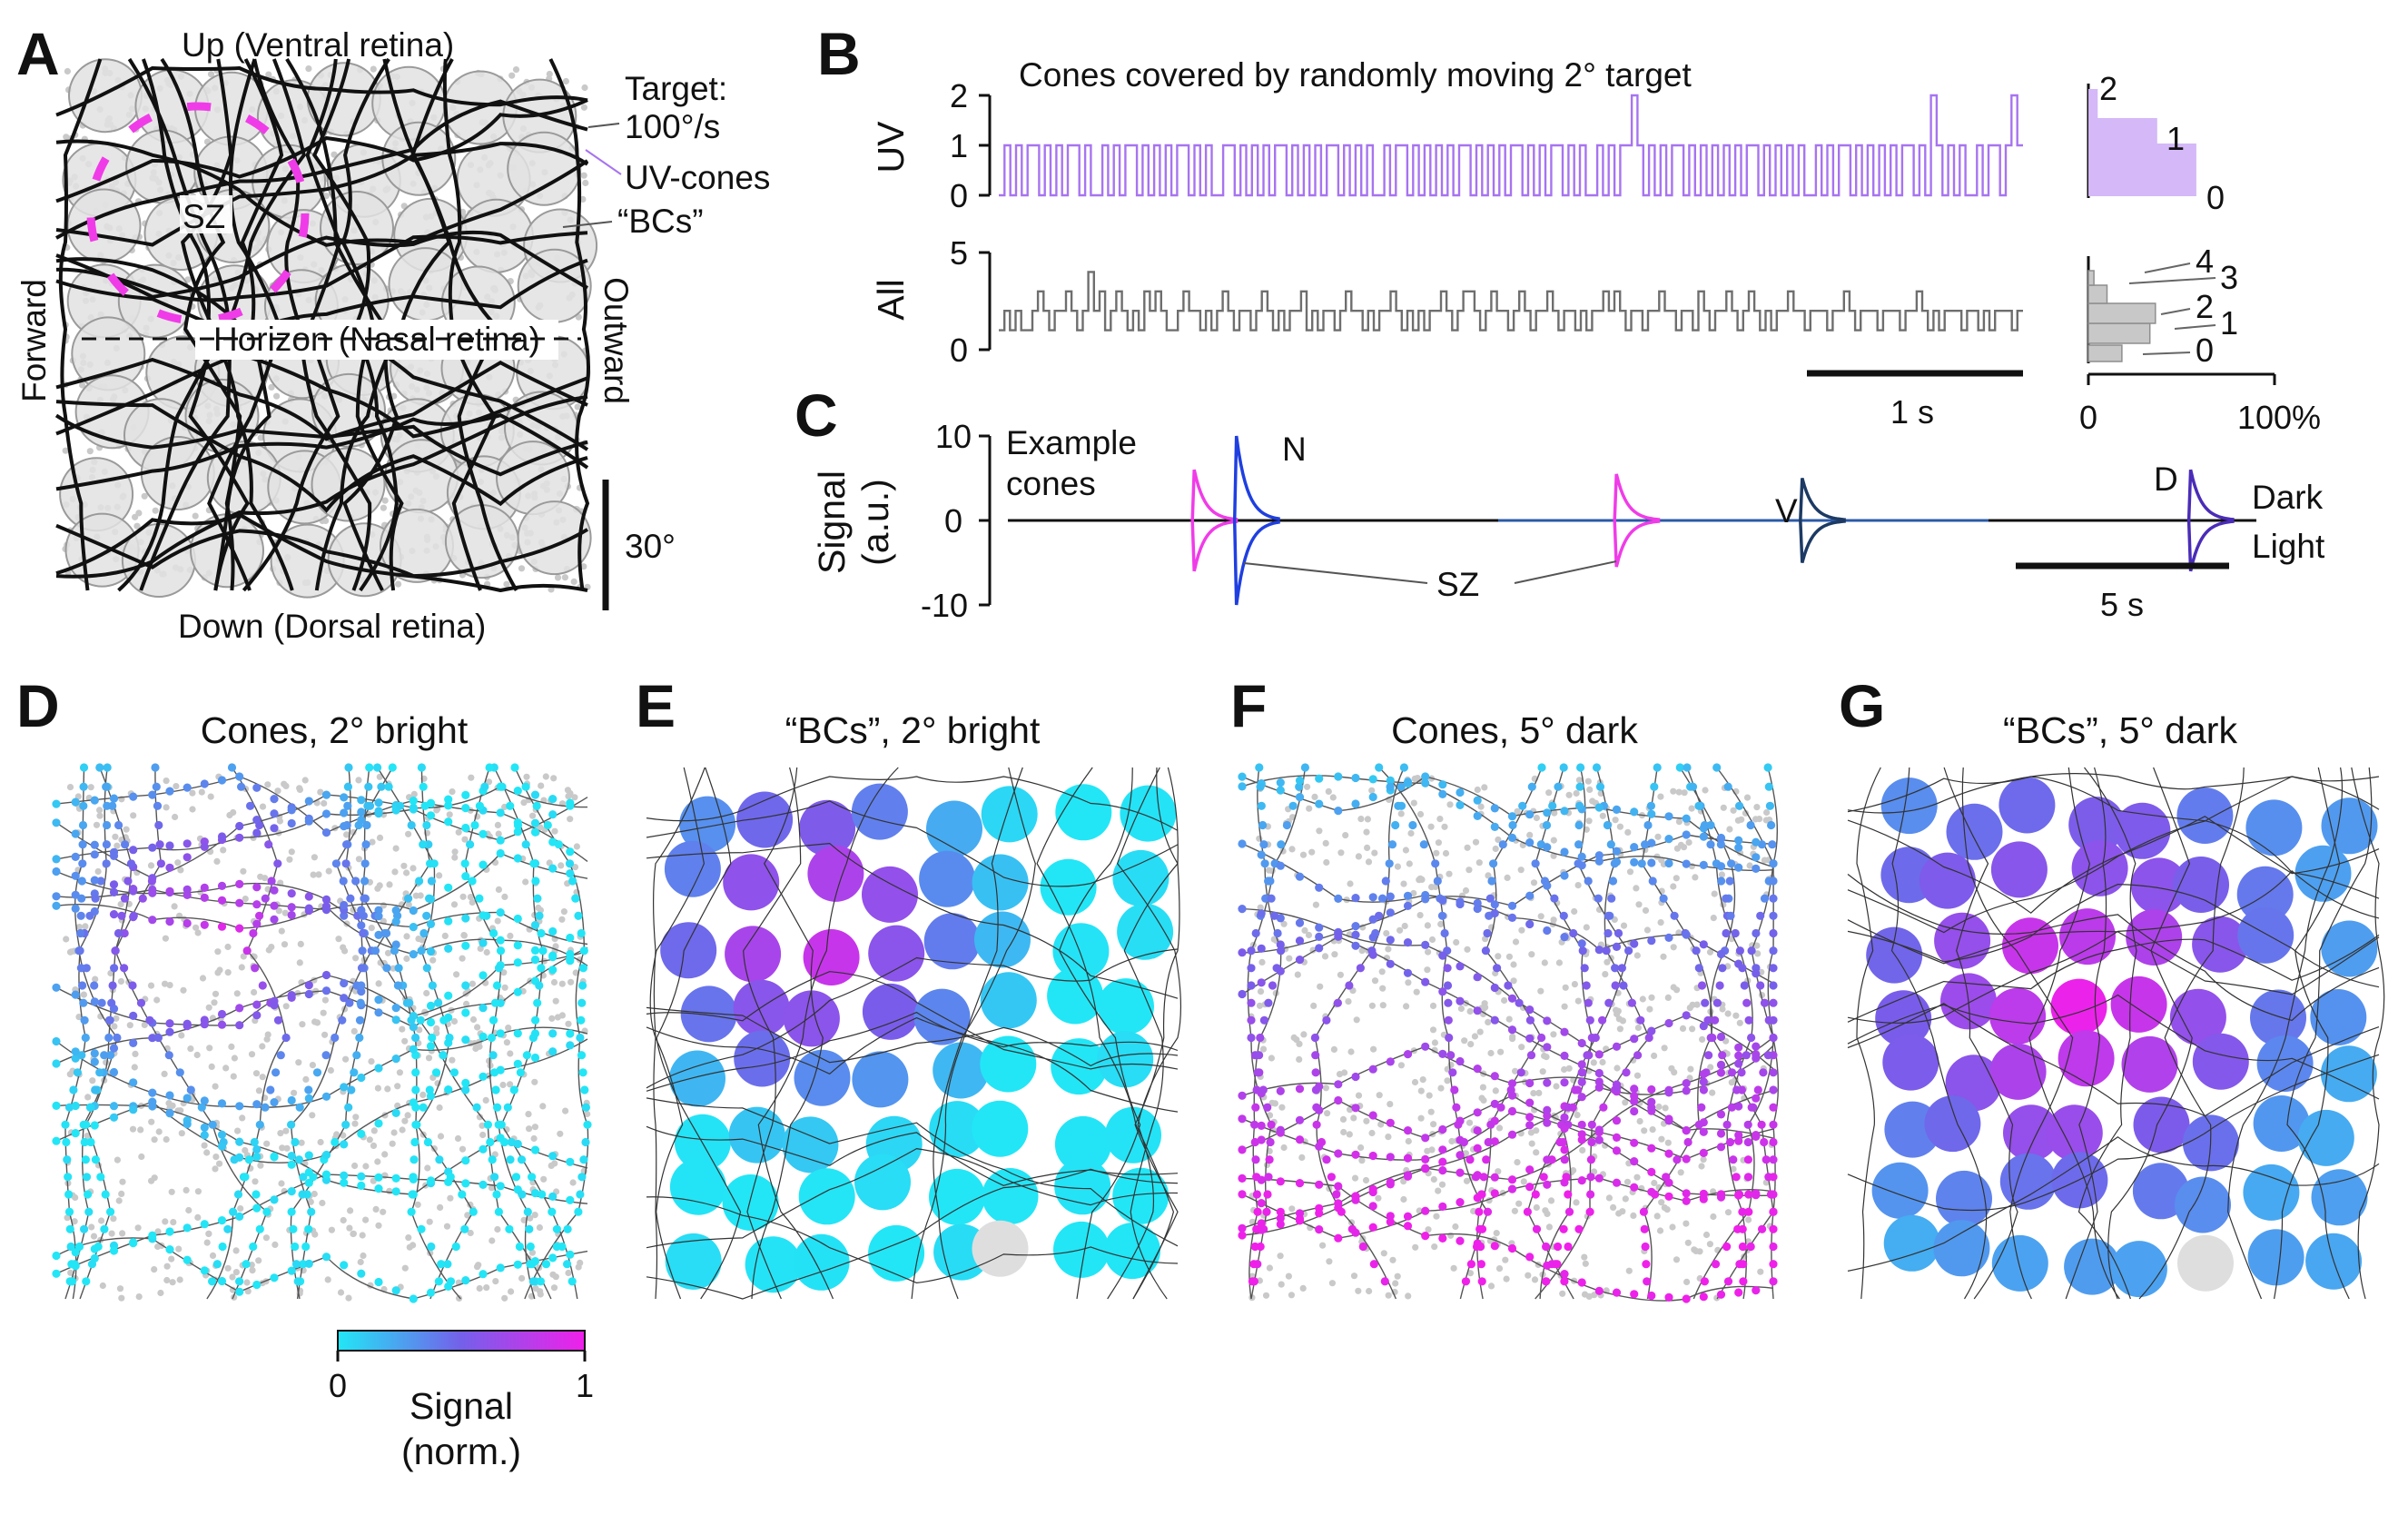  What do you see at coordinates (332, 626) in the screenshot?
I see `down-label: Down (Dorsal retina)` at bounding box center [332, 626].